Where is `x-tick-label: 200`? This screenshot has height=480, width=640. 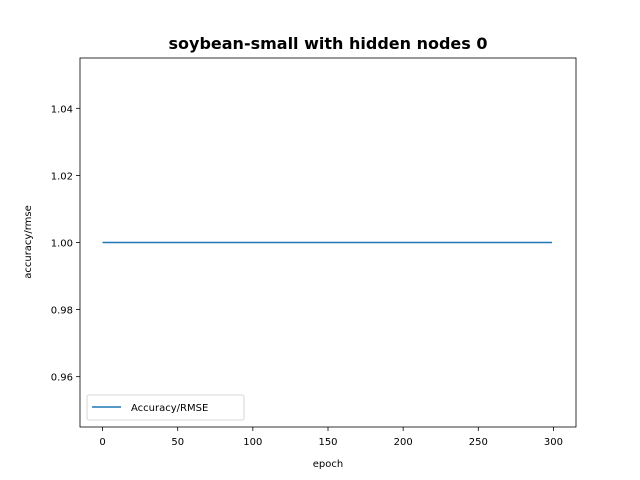
x-tick-label: 200 is located at coordinates (403, 442).